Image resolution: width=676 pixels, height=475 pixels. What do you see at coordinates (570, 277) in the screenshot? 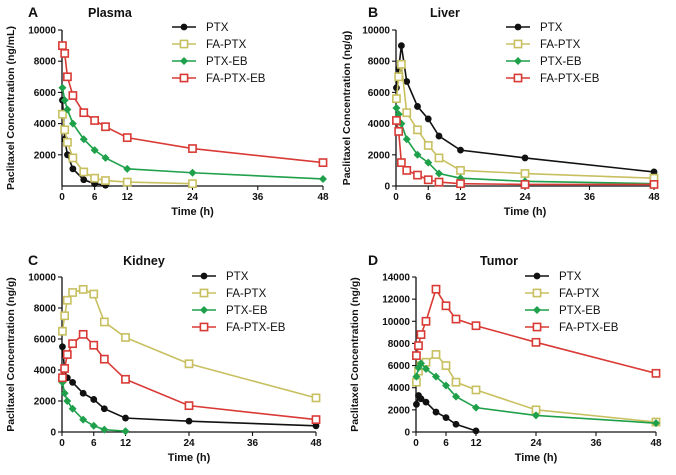
I see `legend-label: PTX` at bounding box center [570, 277].